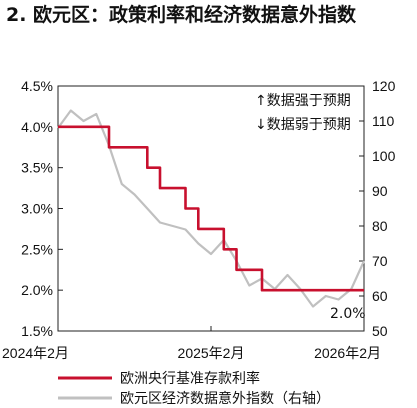 The width and height of the screenshot is (417, 408). I want to click on right-tick-label: 60, so click(380, 296).